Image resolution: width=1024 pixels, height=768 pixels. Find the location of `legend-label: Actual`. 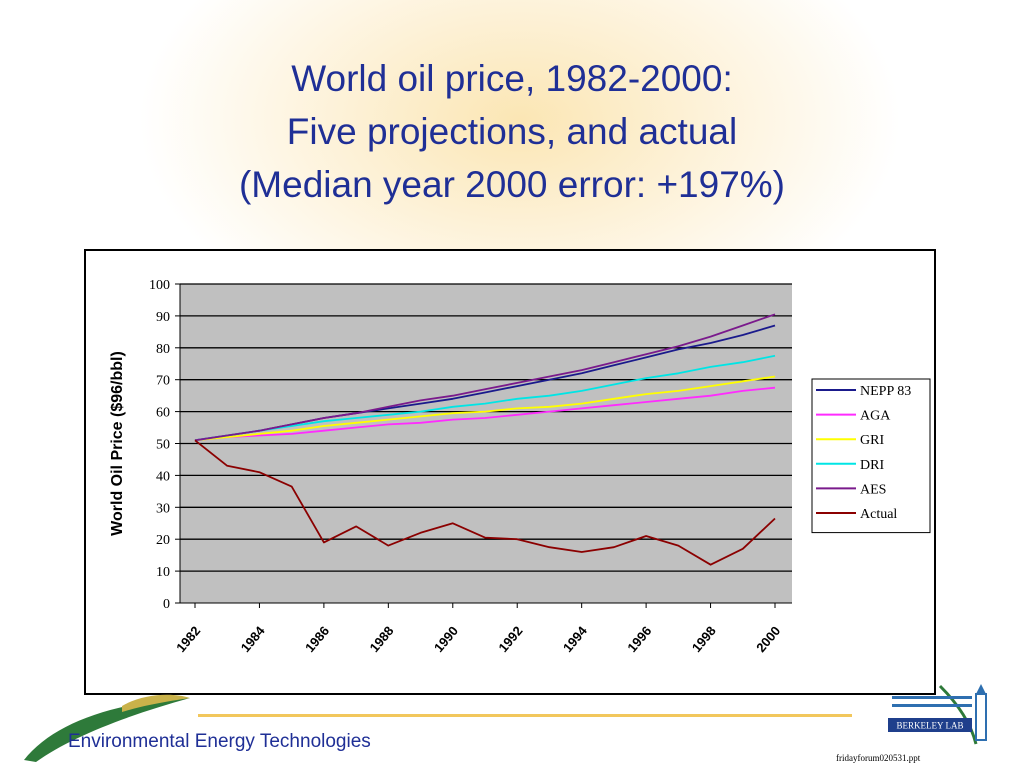

legend-label: Actual is located at coordinates (878, 514).